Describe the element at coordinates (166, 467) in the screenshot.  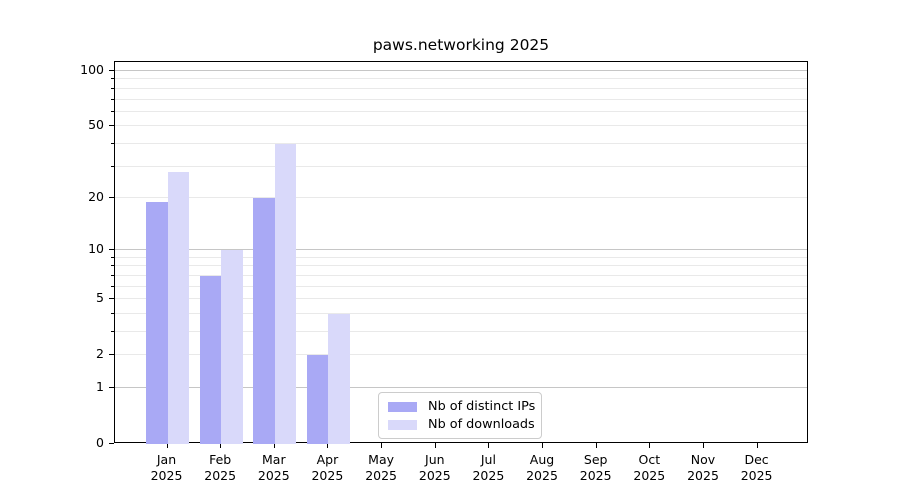
I see `x-axis-tick-label: Jan 2025` at that location.